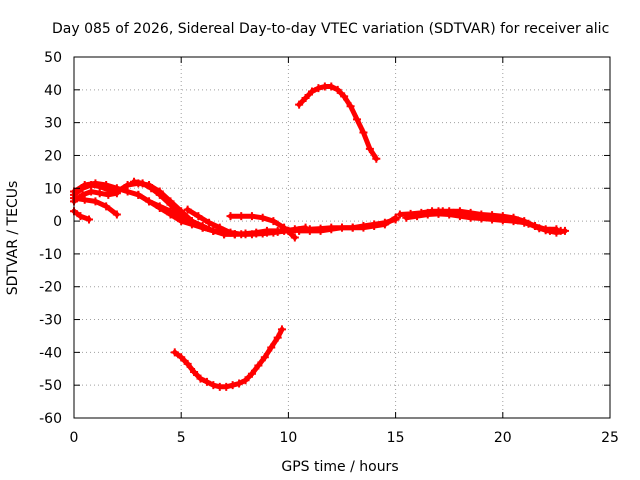 This screenshot has width=640, height=480. I want to click on x-tick-label: 20, so click(503, 438).